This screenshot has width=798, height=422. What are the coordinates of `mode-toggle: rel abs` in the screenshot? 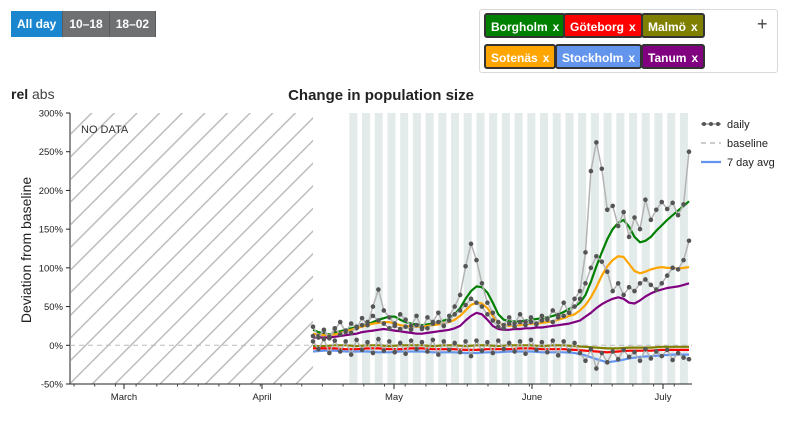 It's located at (33, 94).